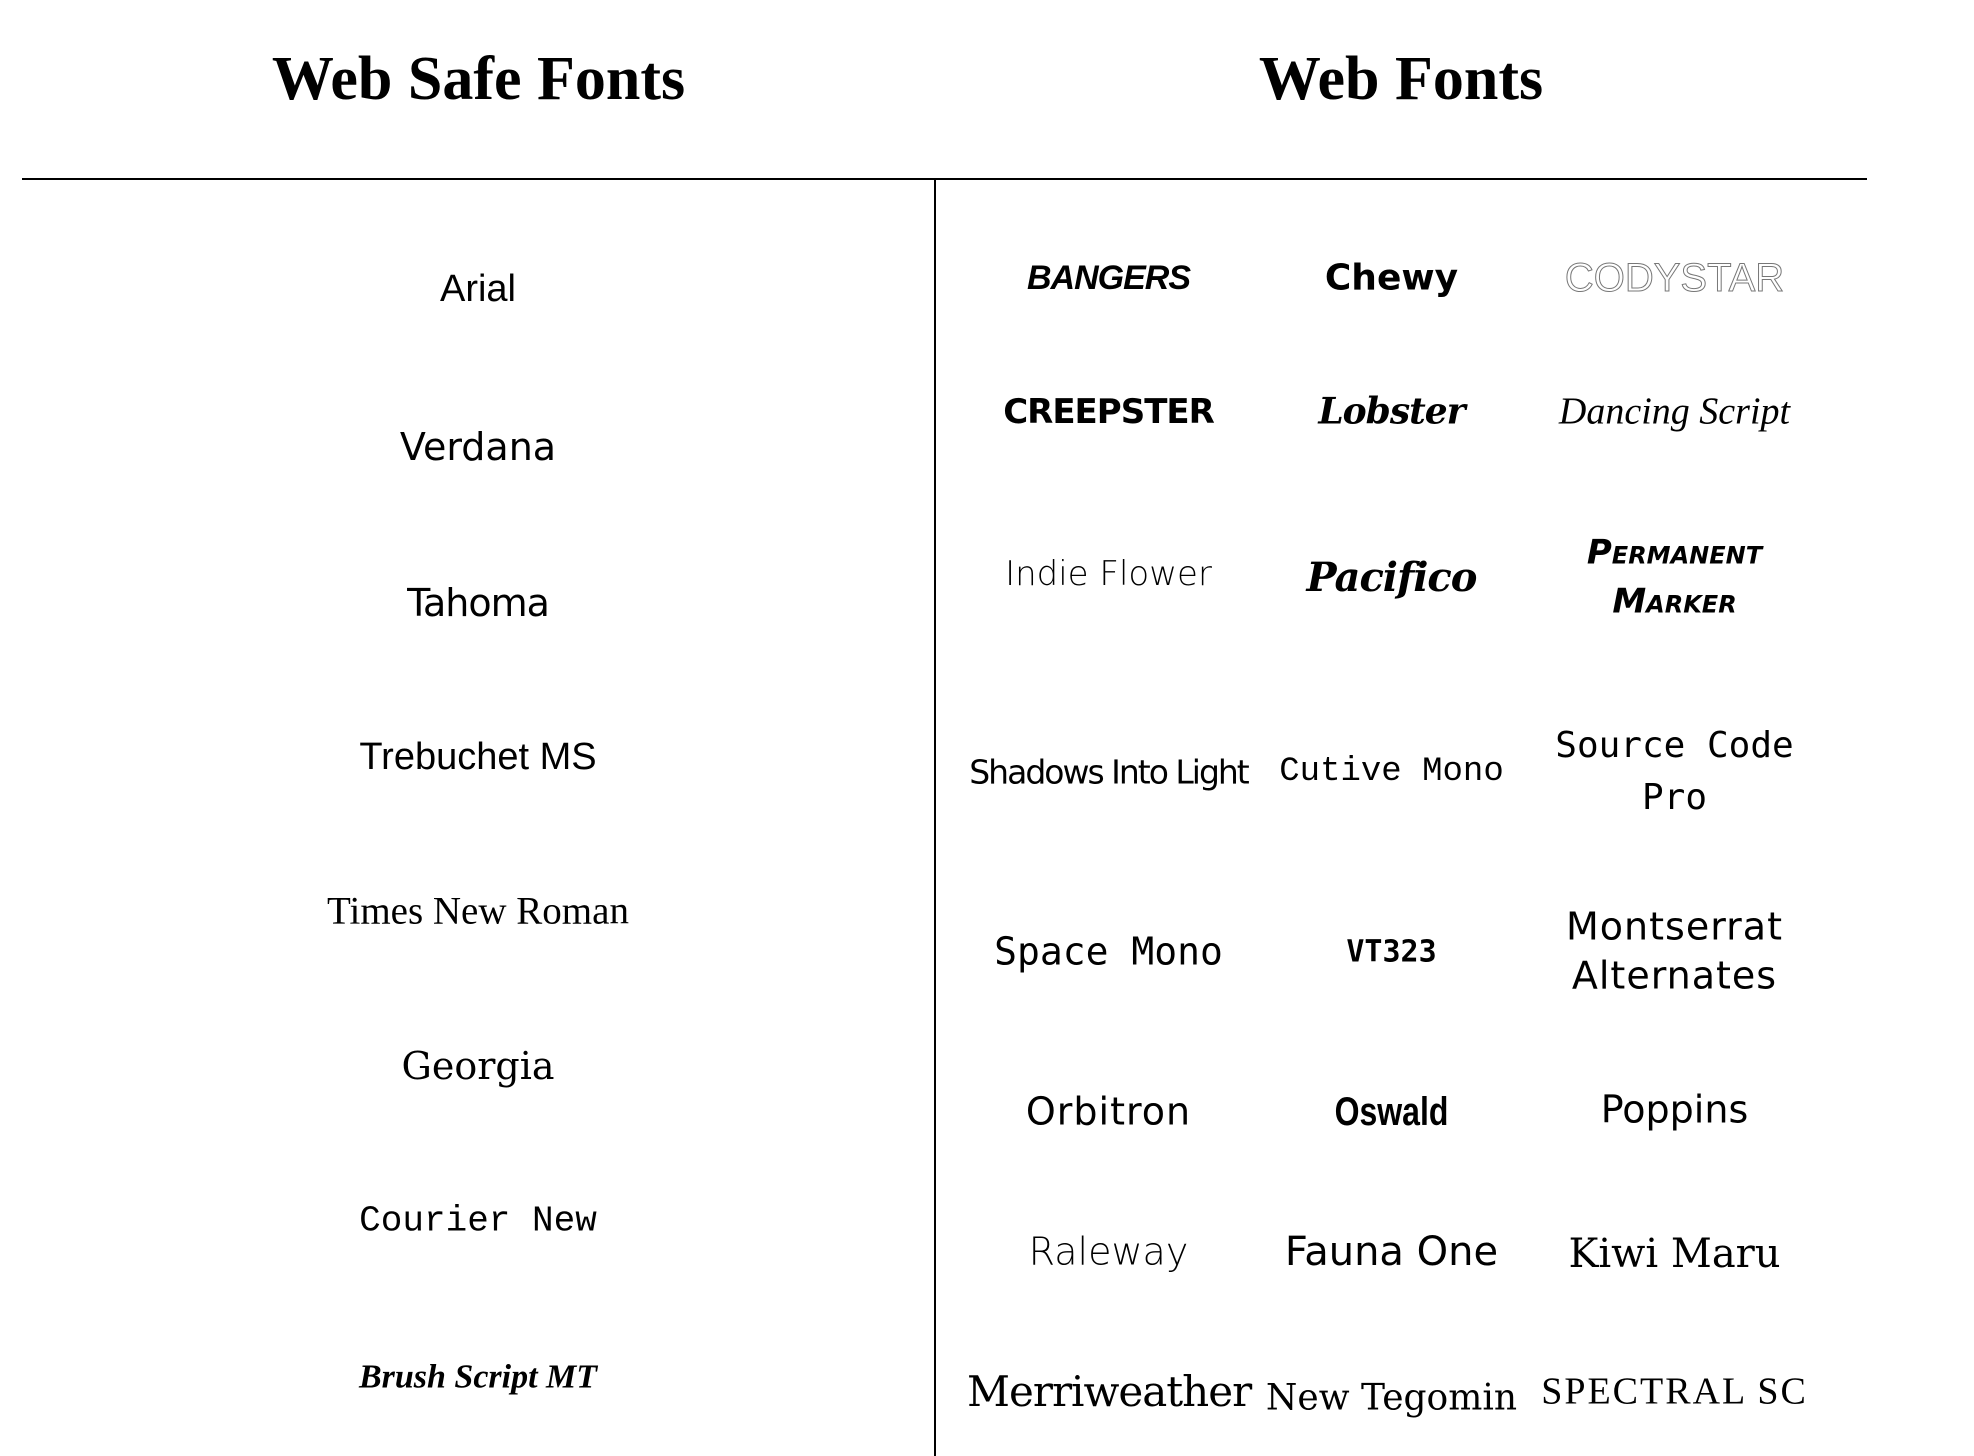  What do you see at coordinates (1108, 1111) in the screenshot?
I see `font-sample-orbitron: Orbitron` at bounding box center [1108, 1111].